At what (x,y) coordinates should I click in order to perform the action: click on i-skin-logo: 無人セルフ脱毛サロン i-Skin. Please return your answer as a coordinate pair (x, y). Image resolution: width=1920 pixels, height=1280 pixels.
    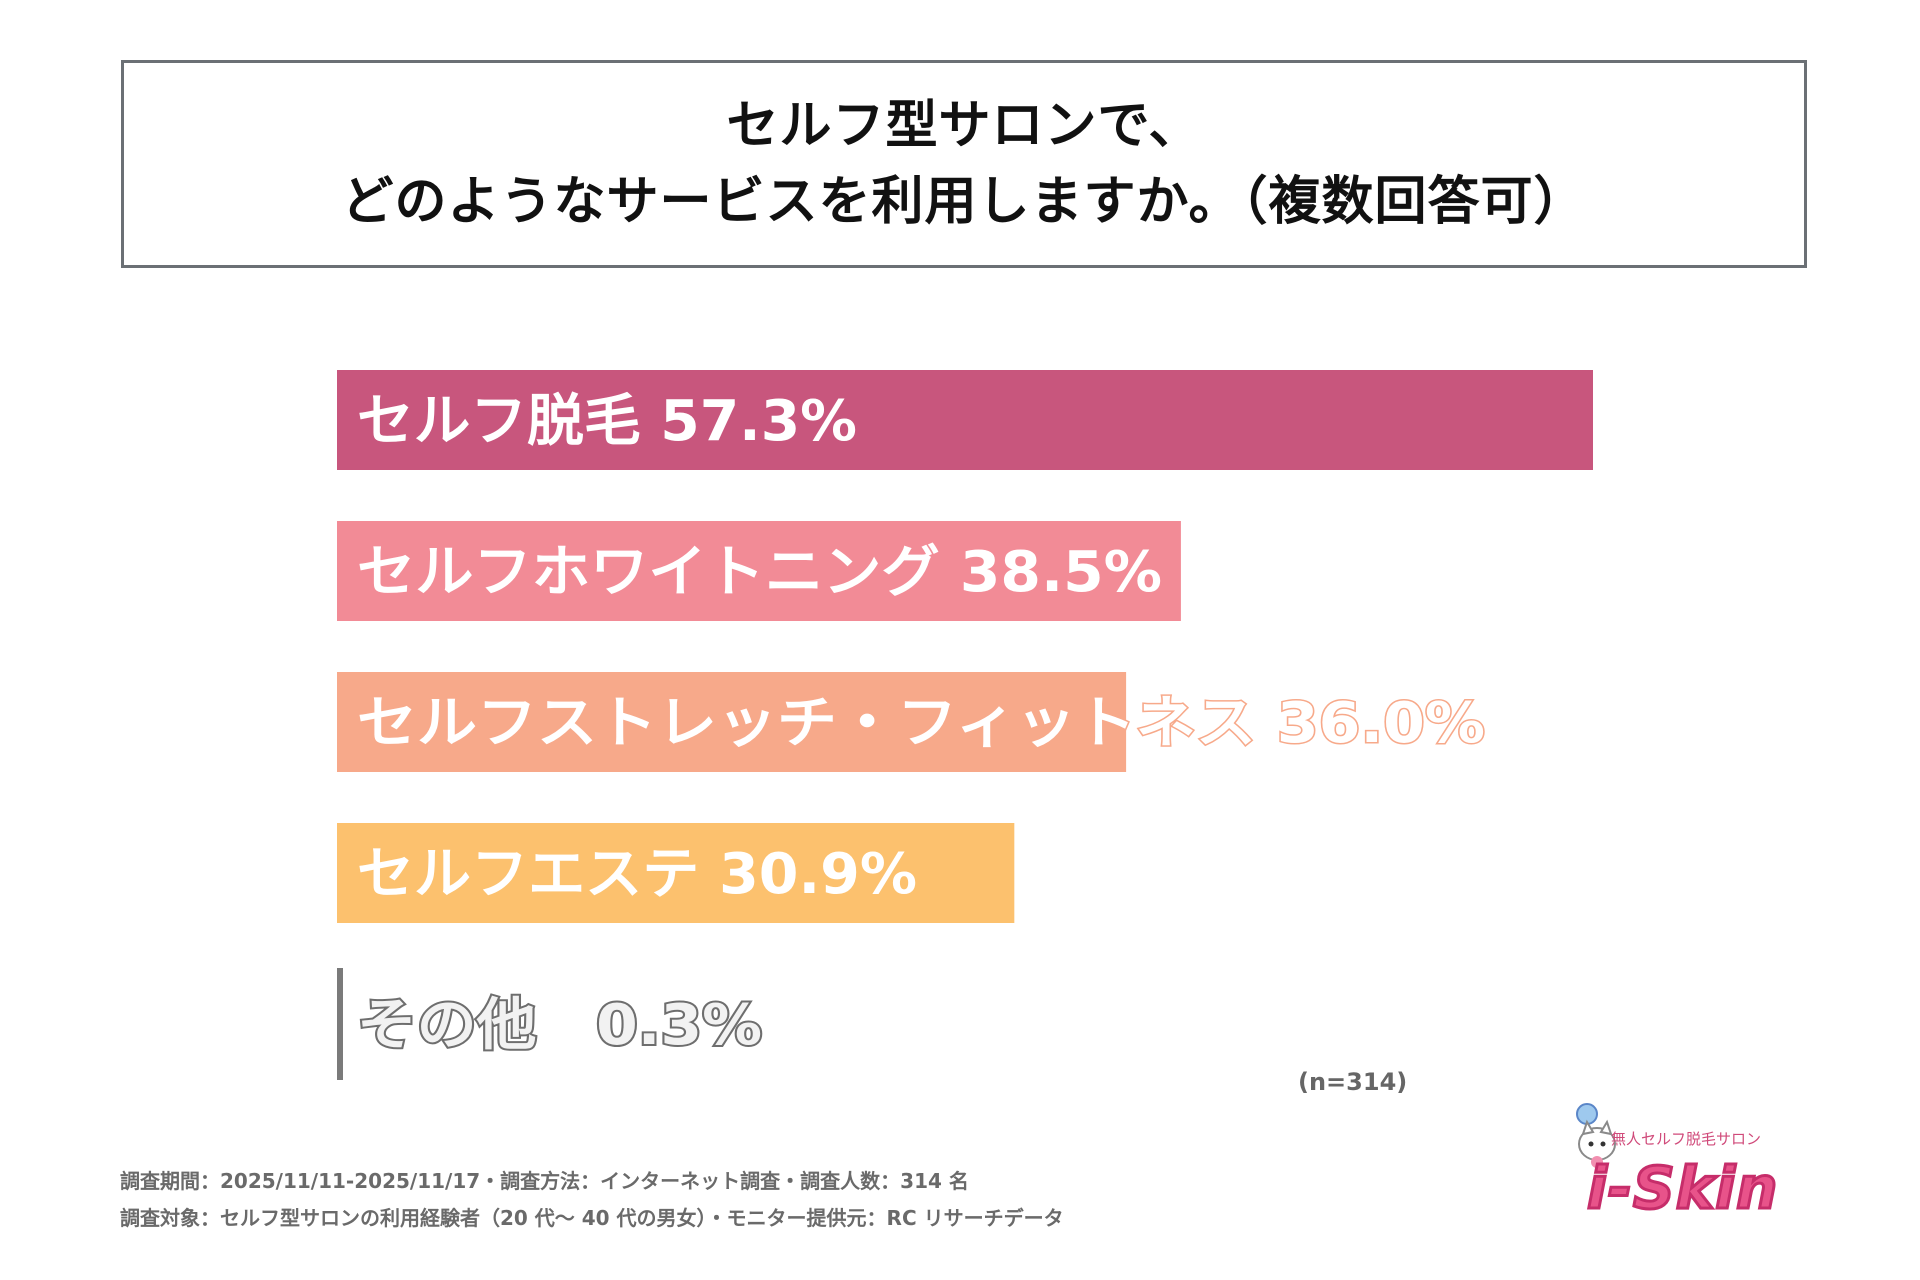
    Looking at the image, I should click on (1680, 1165).